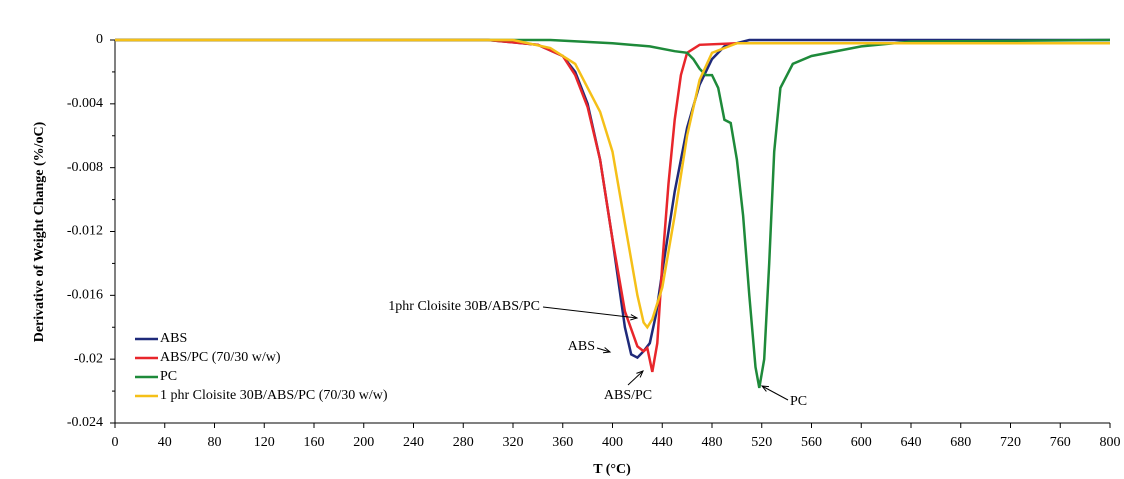  What do you see at coordinates (88, 358) in the screenshot?
I see `y-tick-label: -0.02` at bounding box center [88, 358].